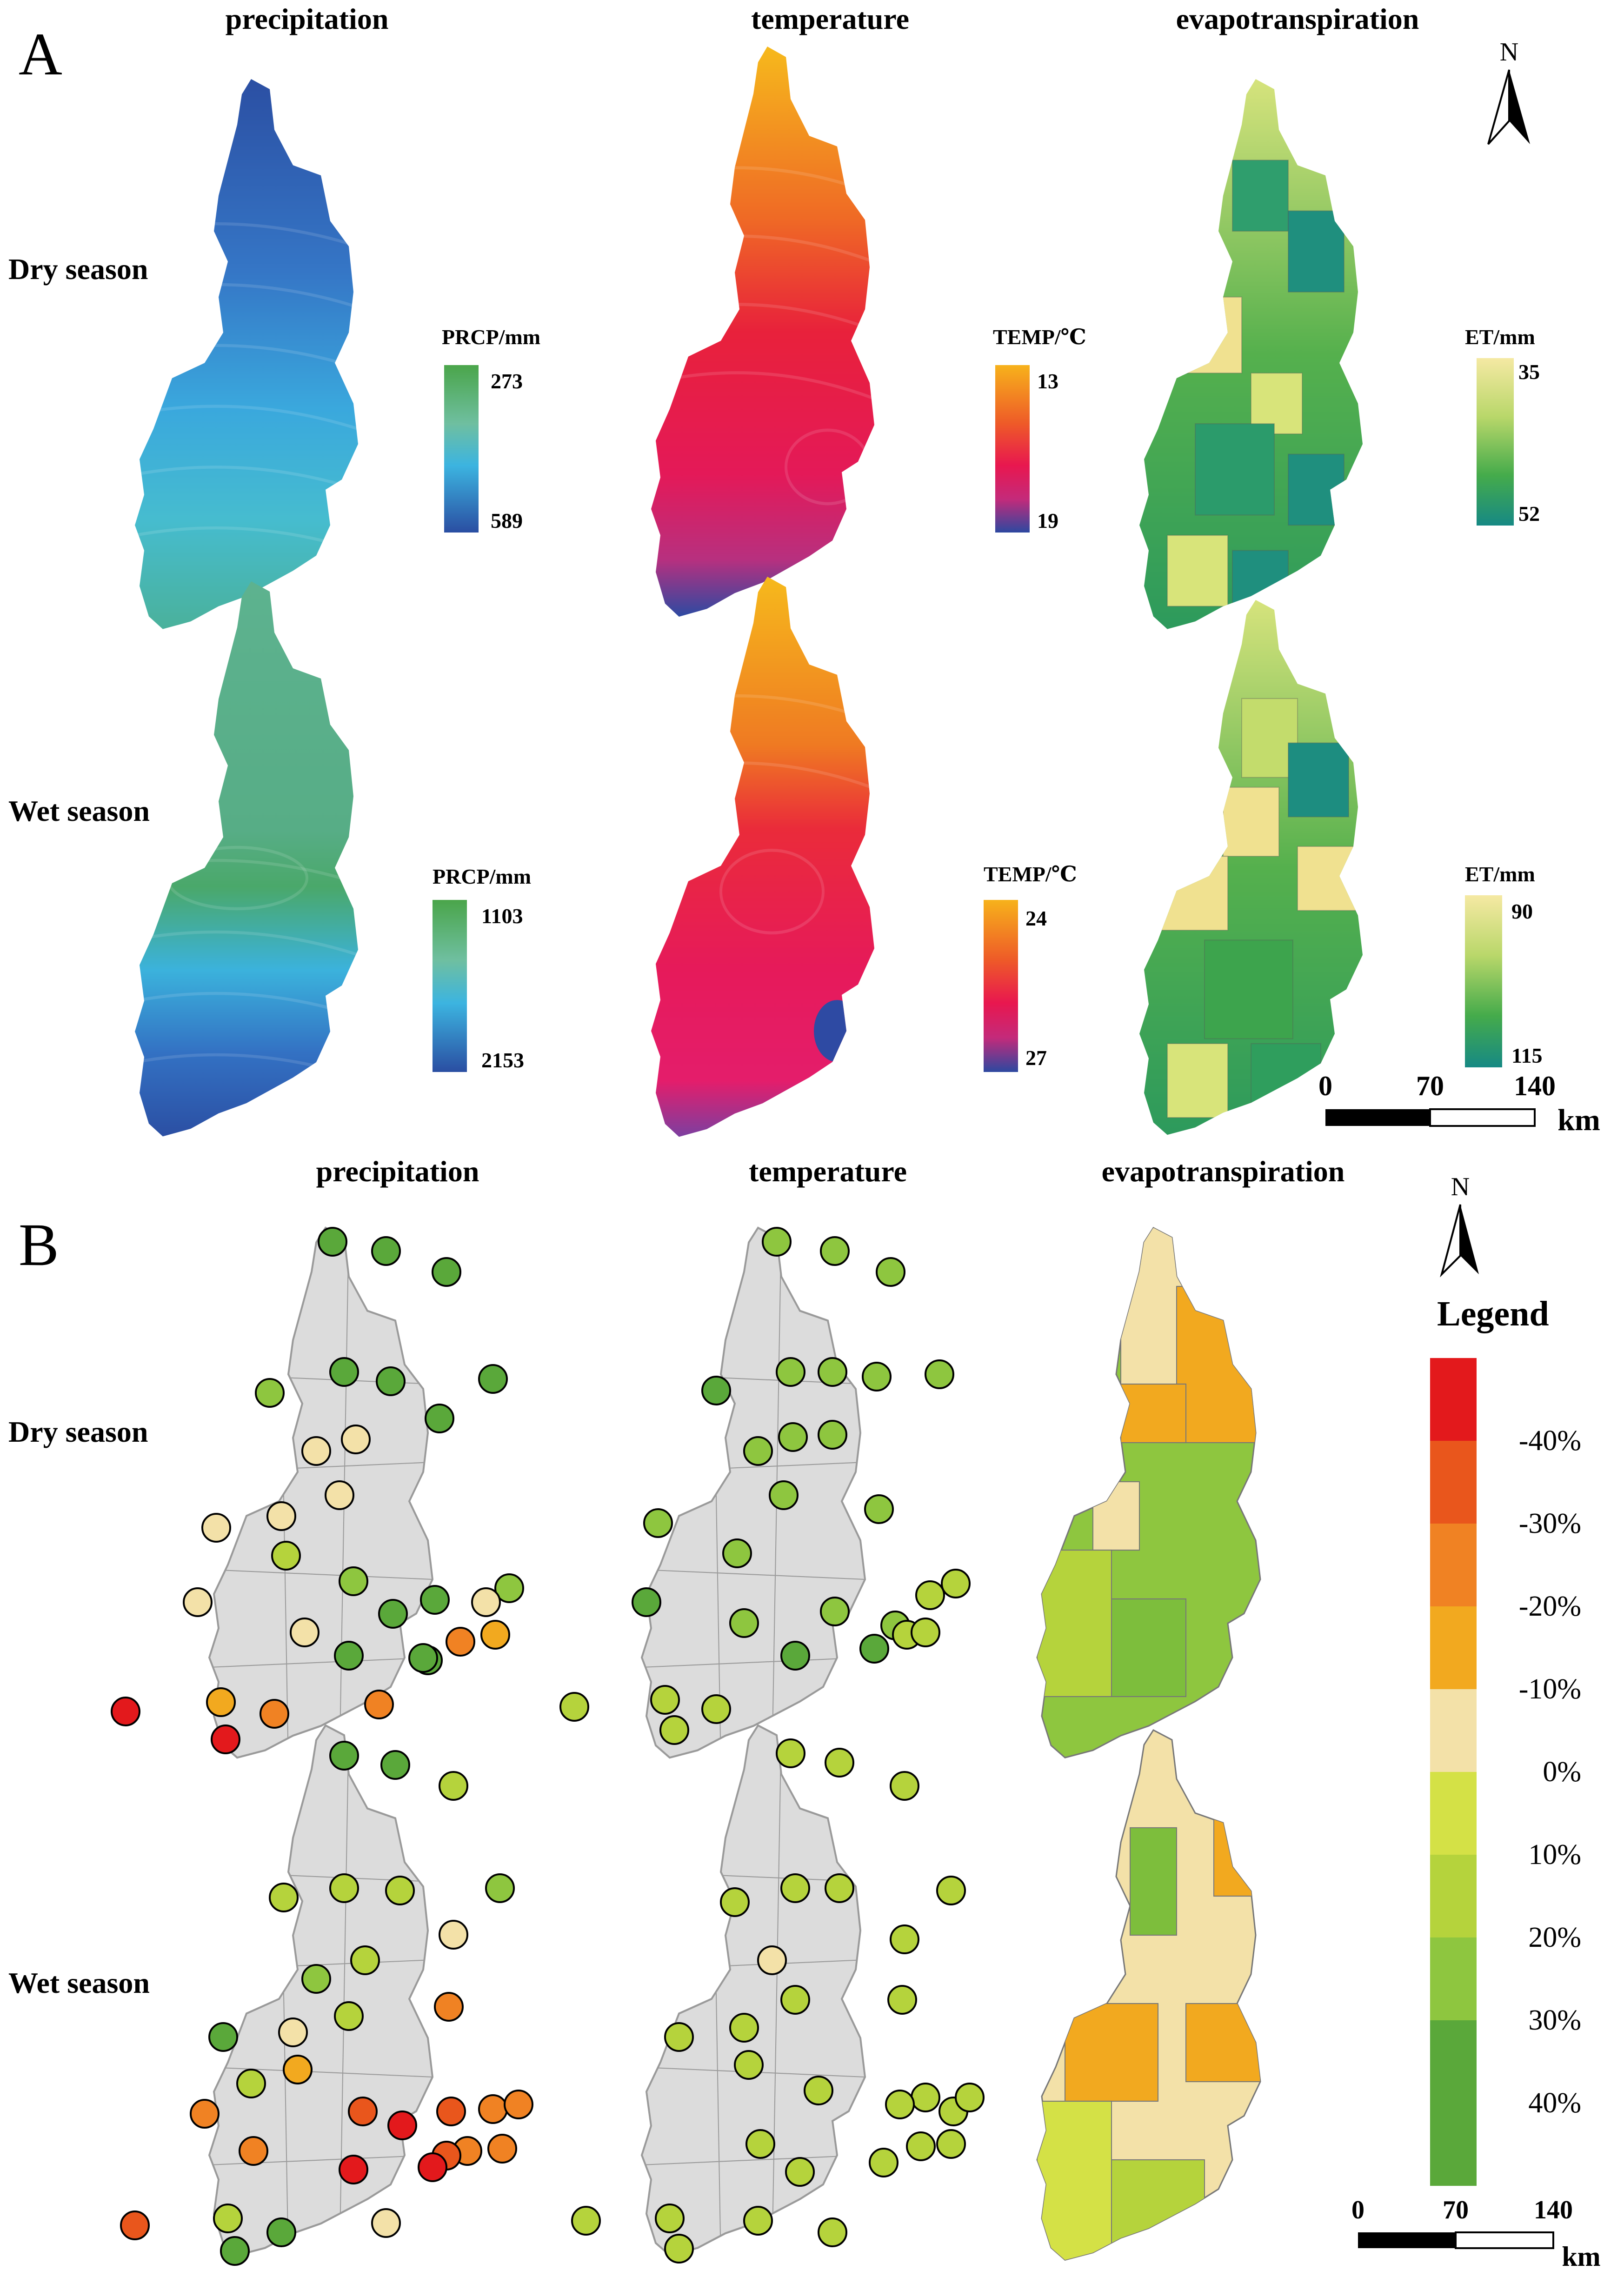  I want to click on map-b-dry-temperature, so click(753, 1497).